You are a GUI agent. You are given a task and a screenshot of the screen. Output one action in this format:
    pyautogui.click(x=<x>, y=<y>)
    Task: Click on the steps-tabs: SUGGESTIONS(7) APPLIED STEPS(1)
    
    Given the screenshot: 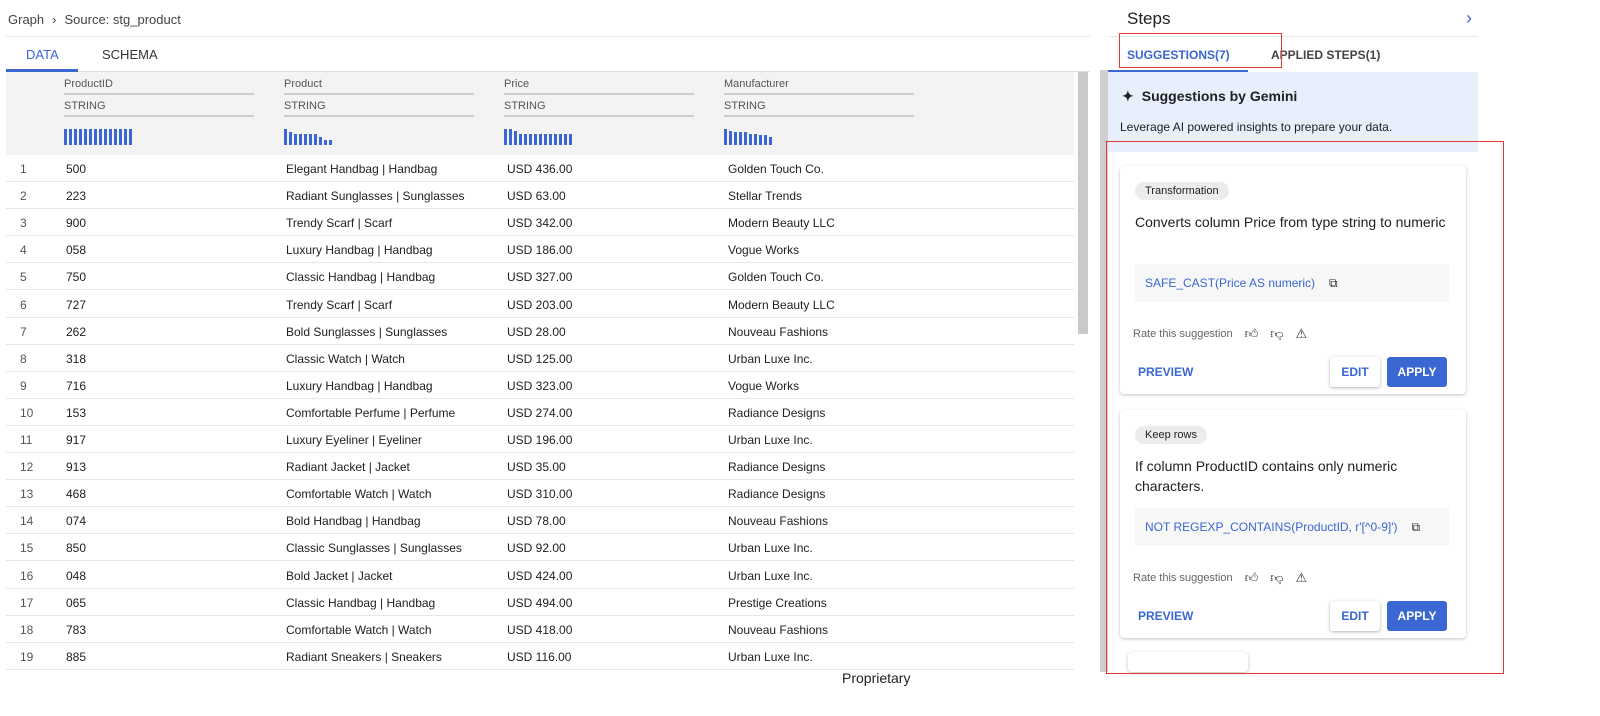 What is the action you would take?
    pyautogui.click(x=1293, y=54)
    